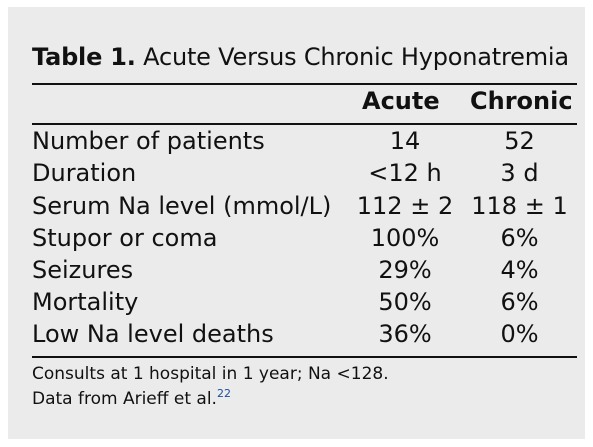 This screenshot has height=447, width=593. I want to click on footnote-source: Data from Arieff et al.22, so click(131, 398).